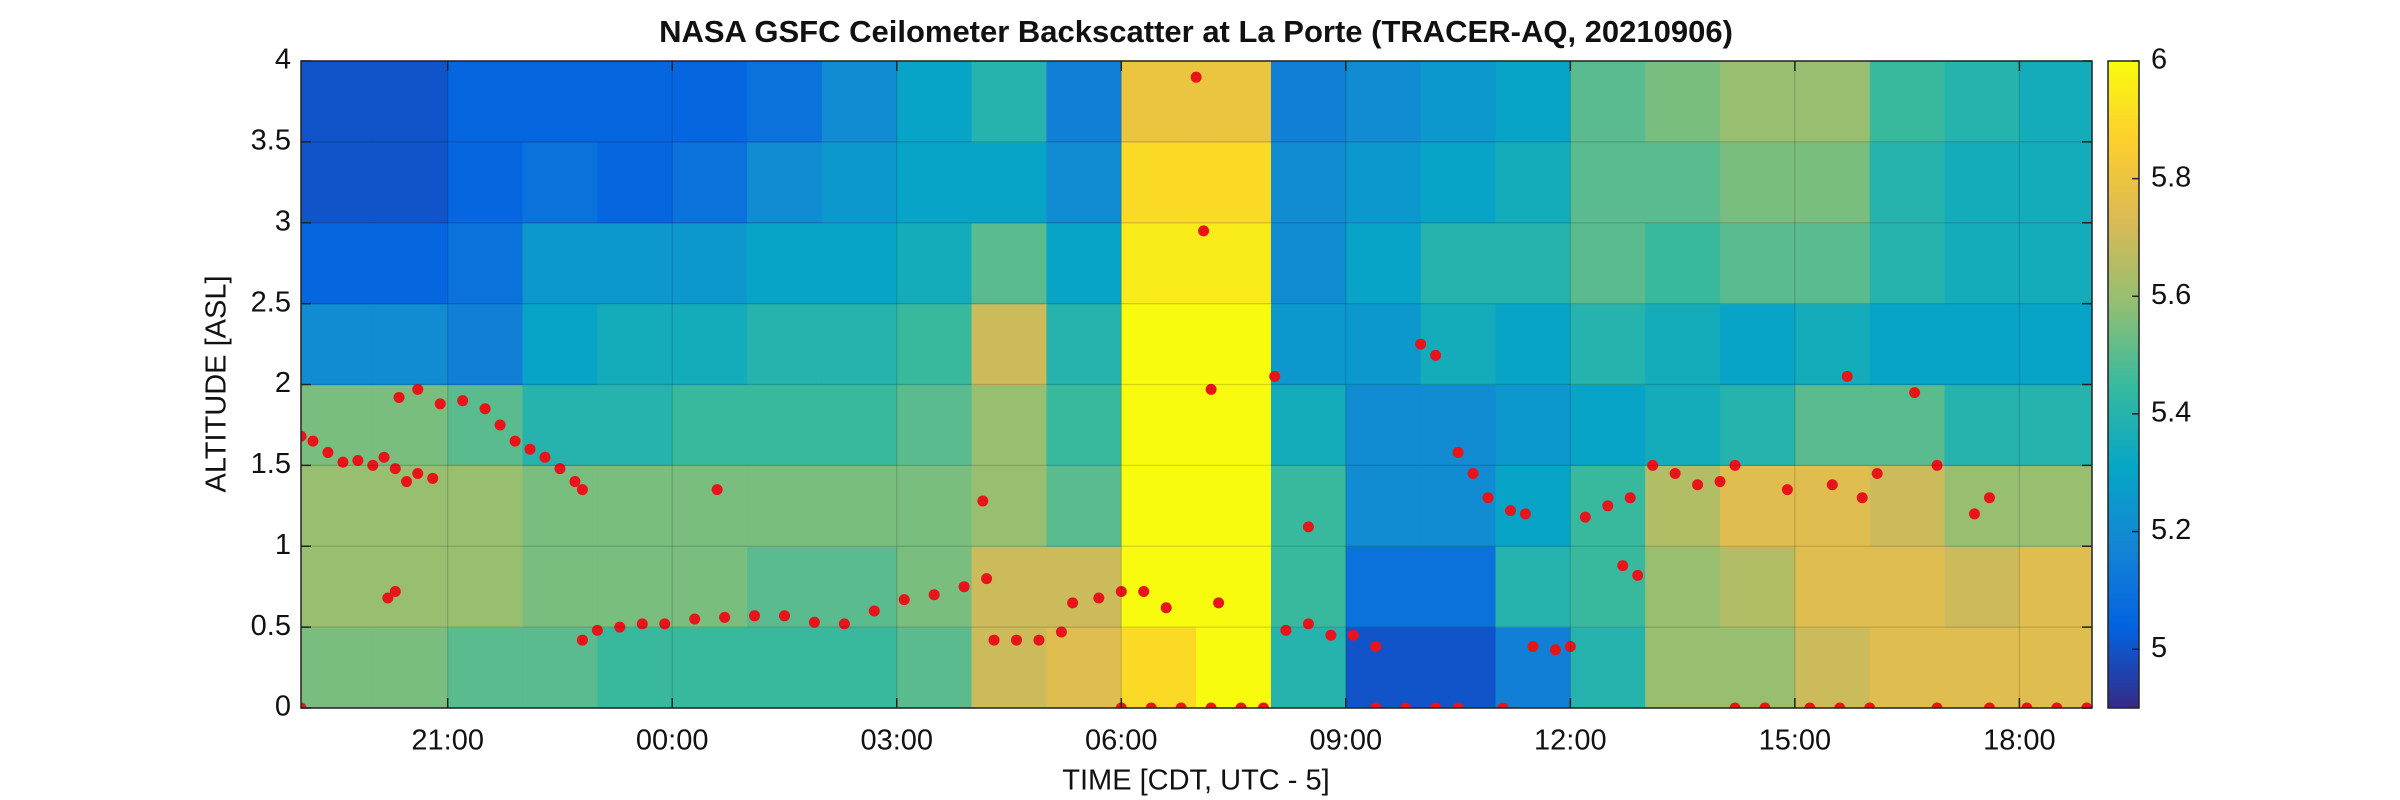  I want to click on y-tick-label: 2.5, so click(271, 302).